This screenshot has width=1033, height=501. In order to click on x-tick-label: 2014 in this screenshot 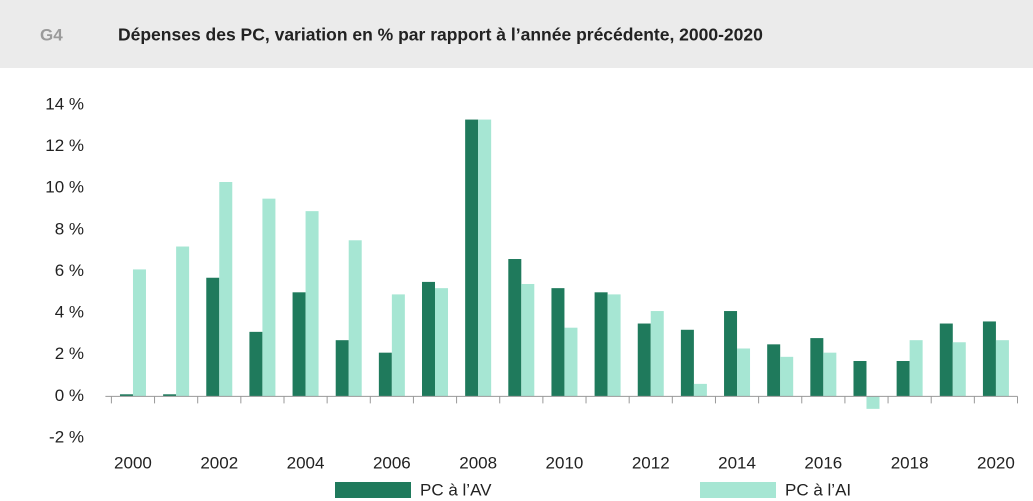, I will do `click(737, 462)`.